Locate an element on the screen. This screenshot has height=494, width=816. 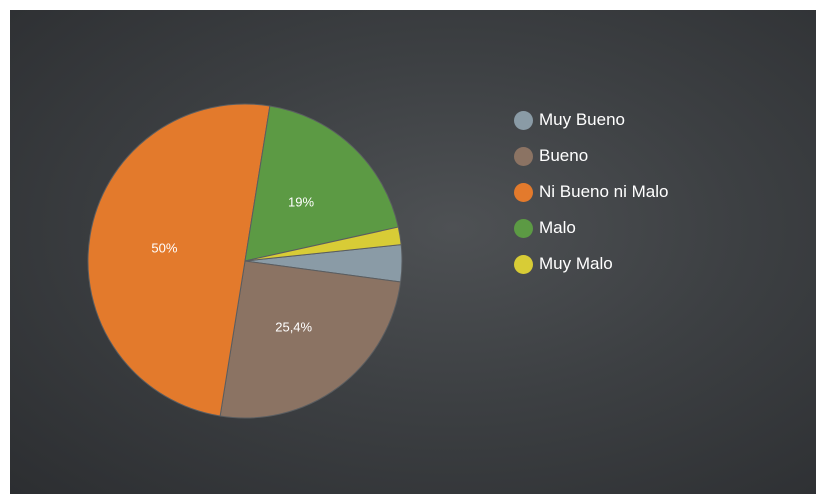
legend-item-muy-bueno: Muy Bueno is located at coordinates (591, 120).